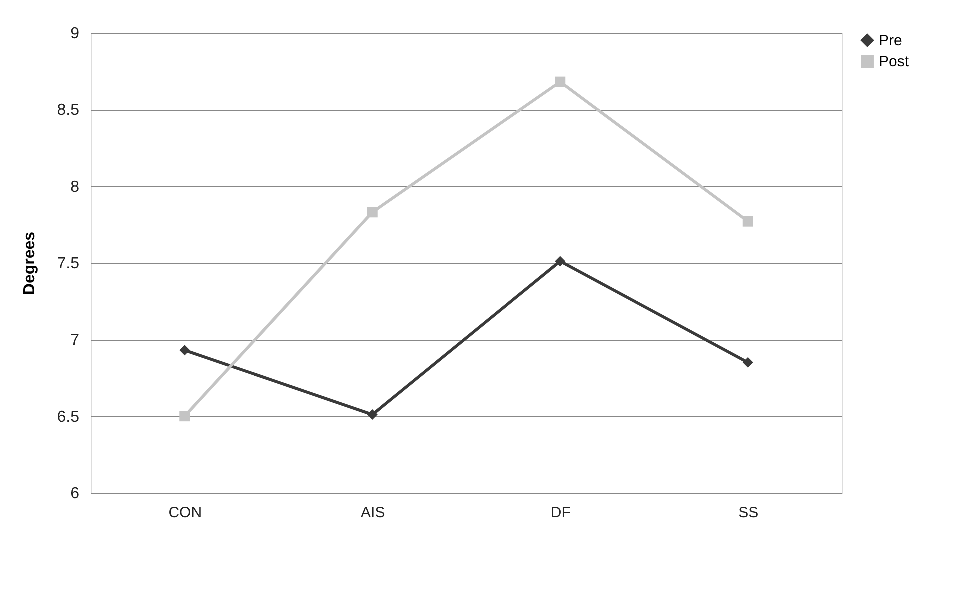  Describe the element at coordinates (890, 41) in the screenshot. I see `legend-label: Pre` at that location.